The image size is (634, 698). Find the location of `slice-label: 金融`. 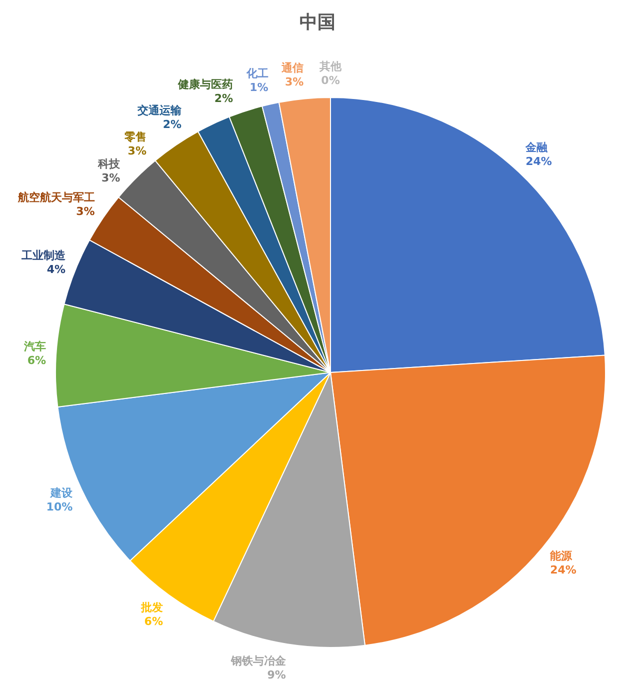

slice-label: 金融 is located at coordinates (536, 147).